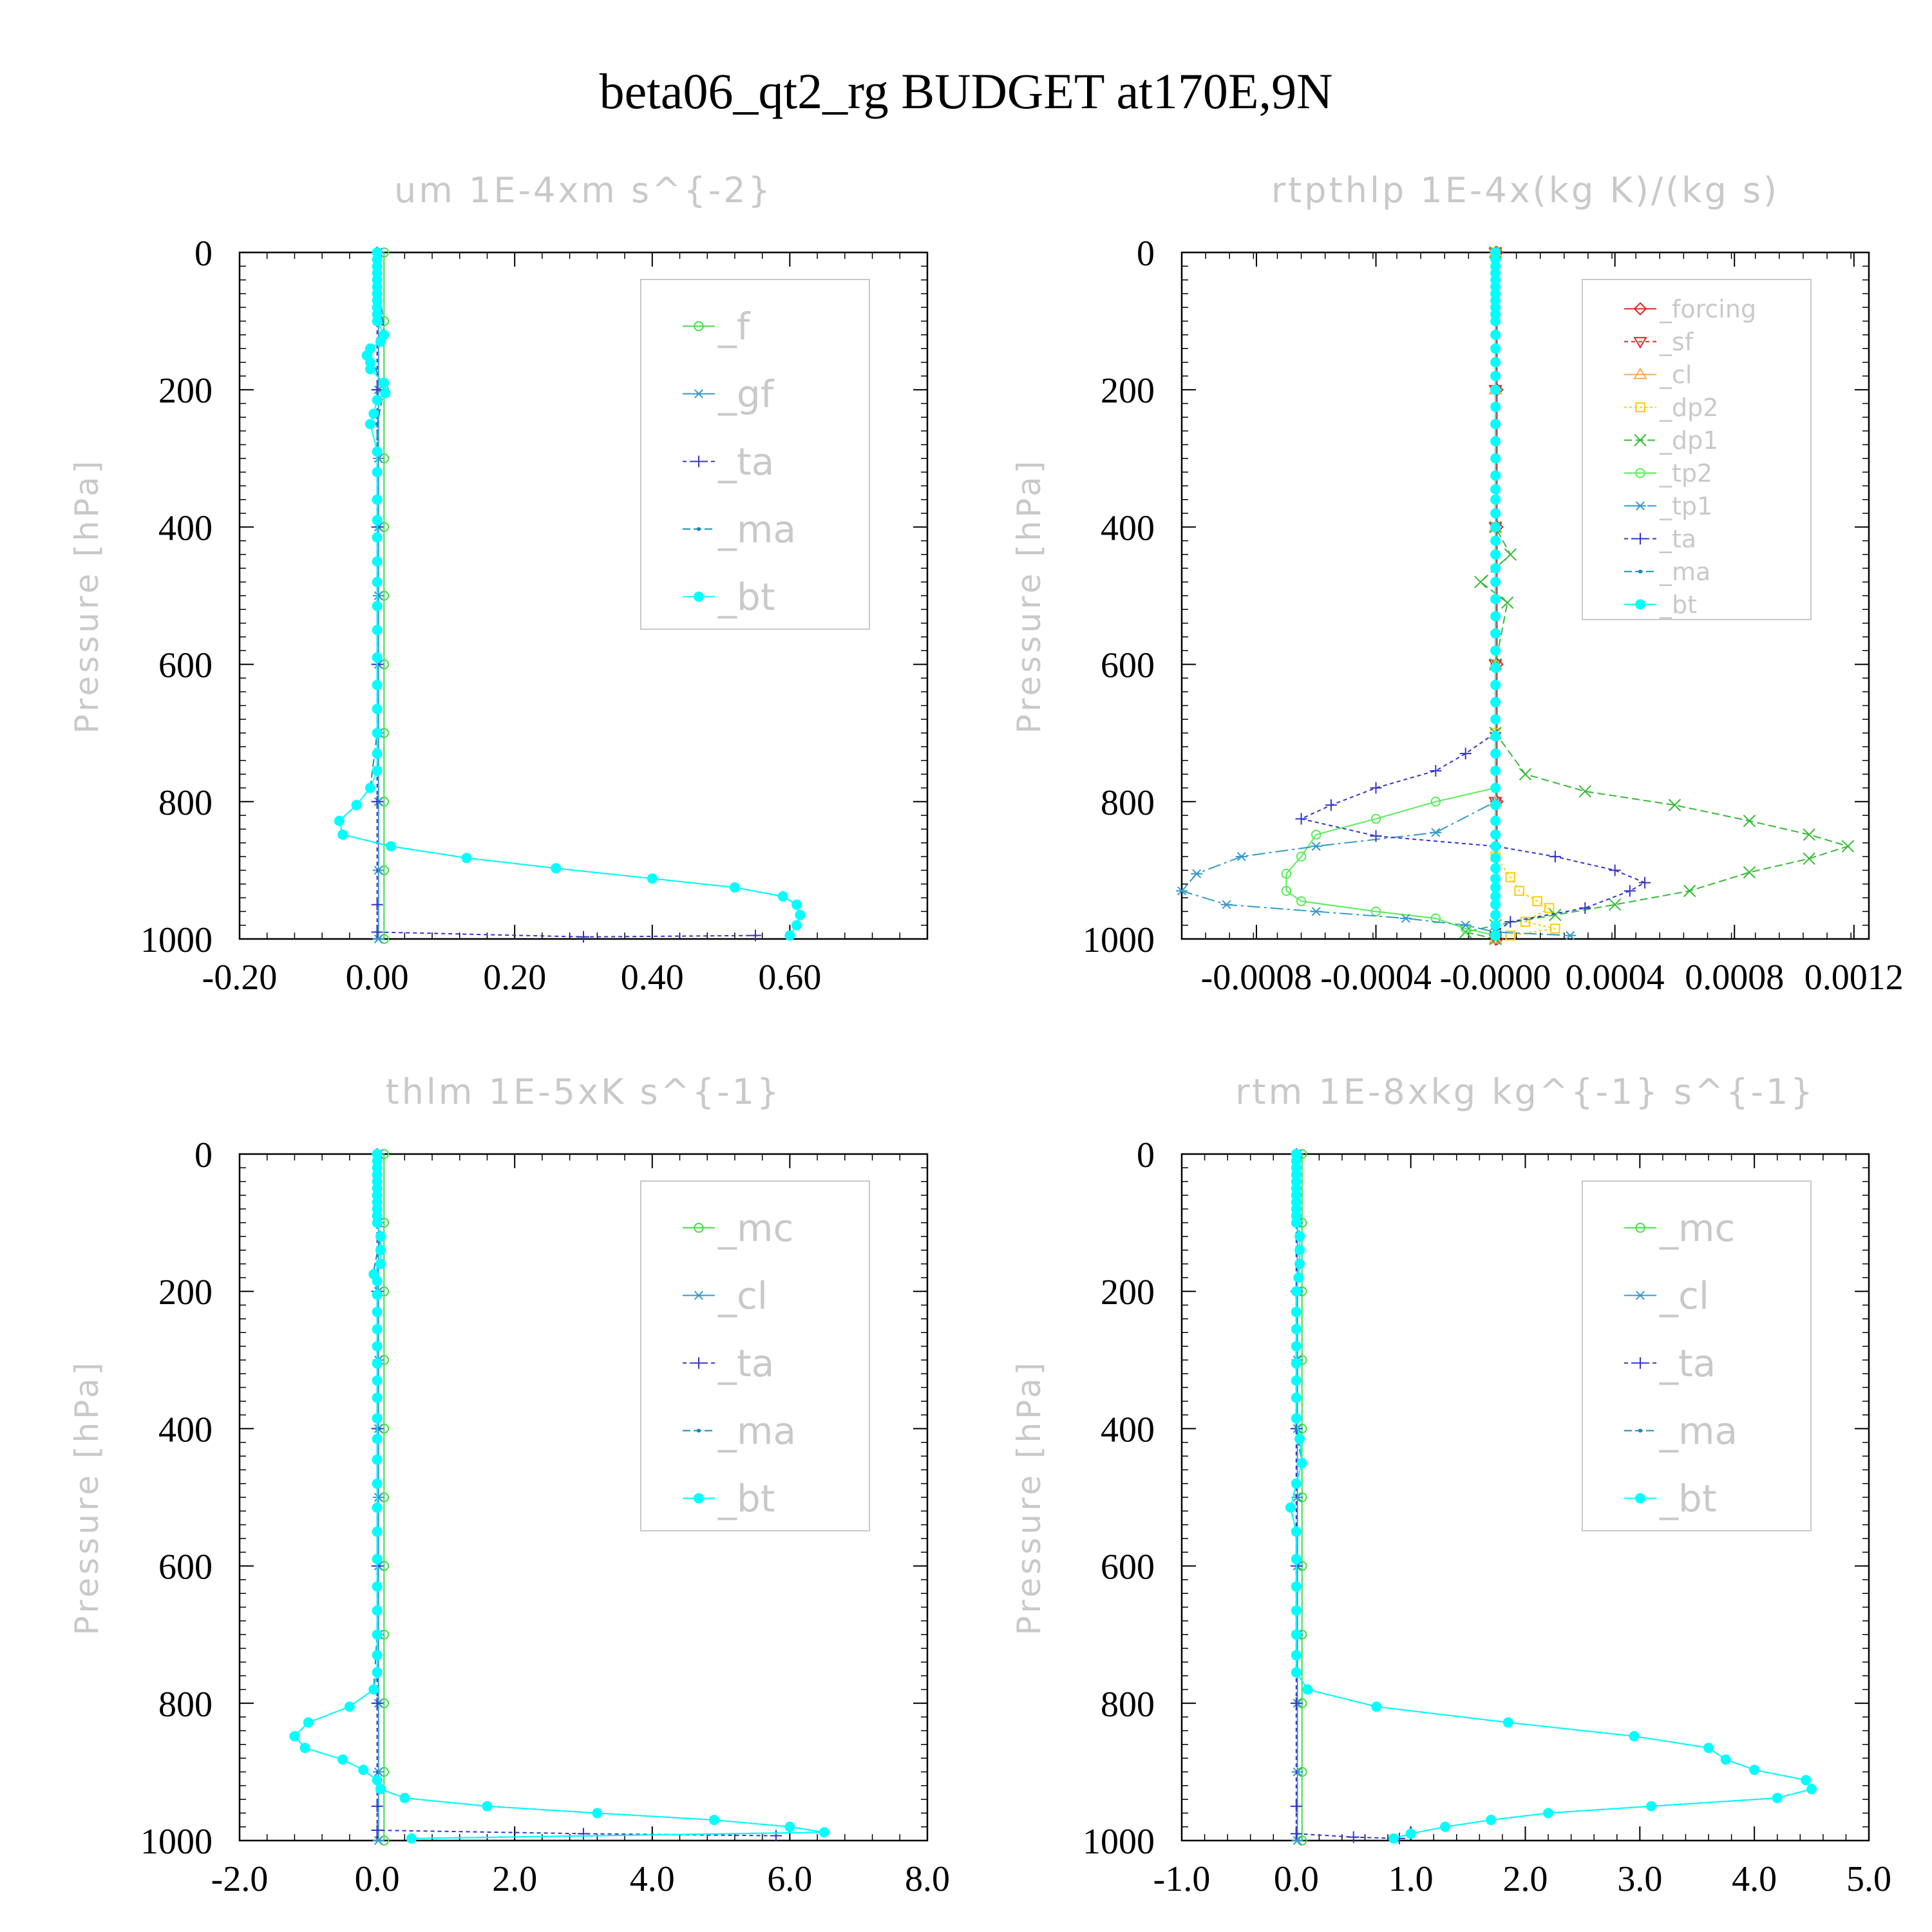  What do you see at coordinates (740, 1431) in the screenshot?
I see `thlm-legend-entry-ma: _ma` at bounding box center [740, 1431].